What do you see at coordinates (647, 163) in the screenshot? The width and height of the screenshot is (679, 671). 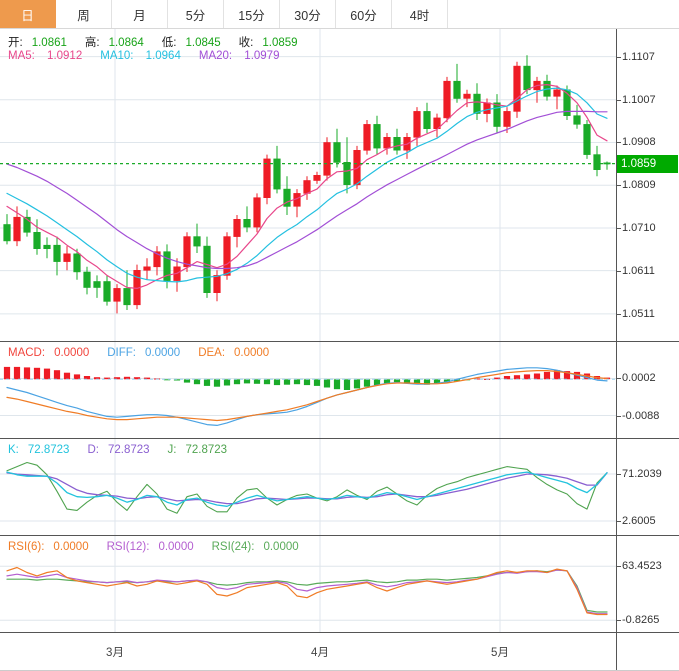 I see `current-price-tag: 1.0859` at bounding box center [647, 163].